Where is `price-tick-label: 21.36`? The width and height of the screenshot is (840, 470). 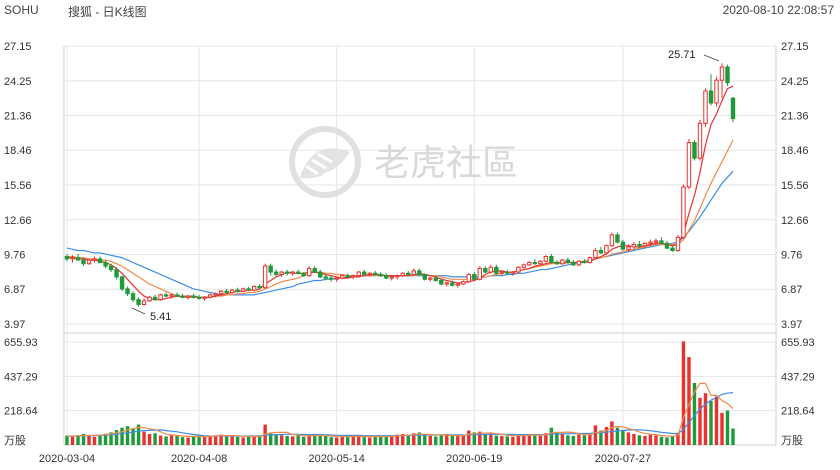
price-tick-label: 21.36 is located at coordinates (795, 116).